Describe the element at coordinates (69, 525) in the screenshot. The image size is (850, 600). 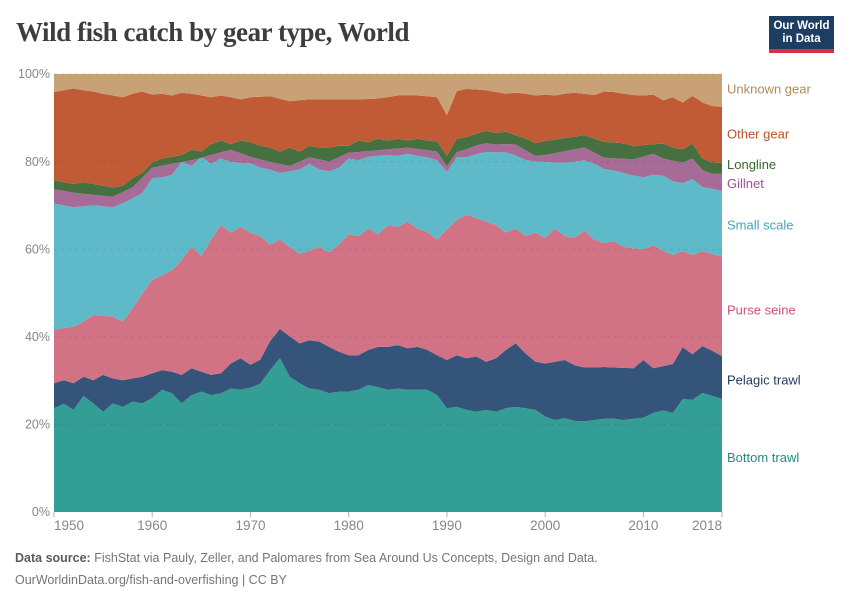
I see `svg-text: 1950` at that location.